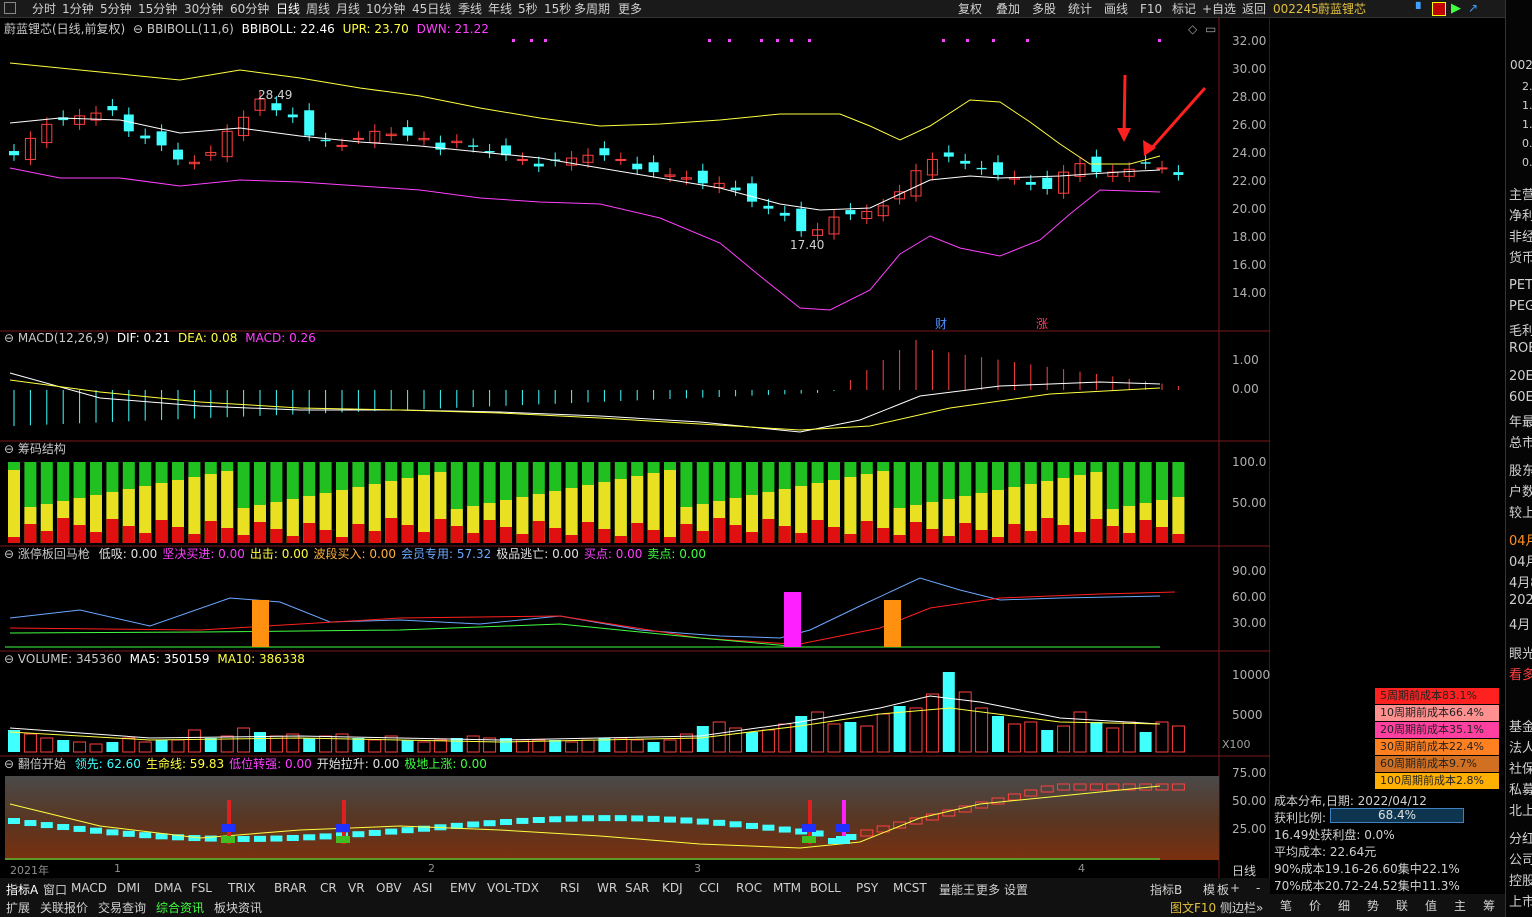 The height and width of the screenshot is (917, 1532). What do you see at coordinates (238, 908) in the screenshot?
I see `bottom-tab-4: 板块资讯` at bounding box center [238, 908].